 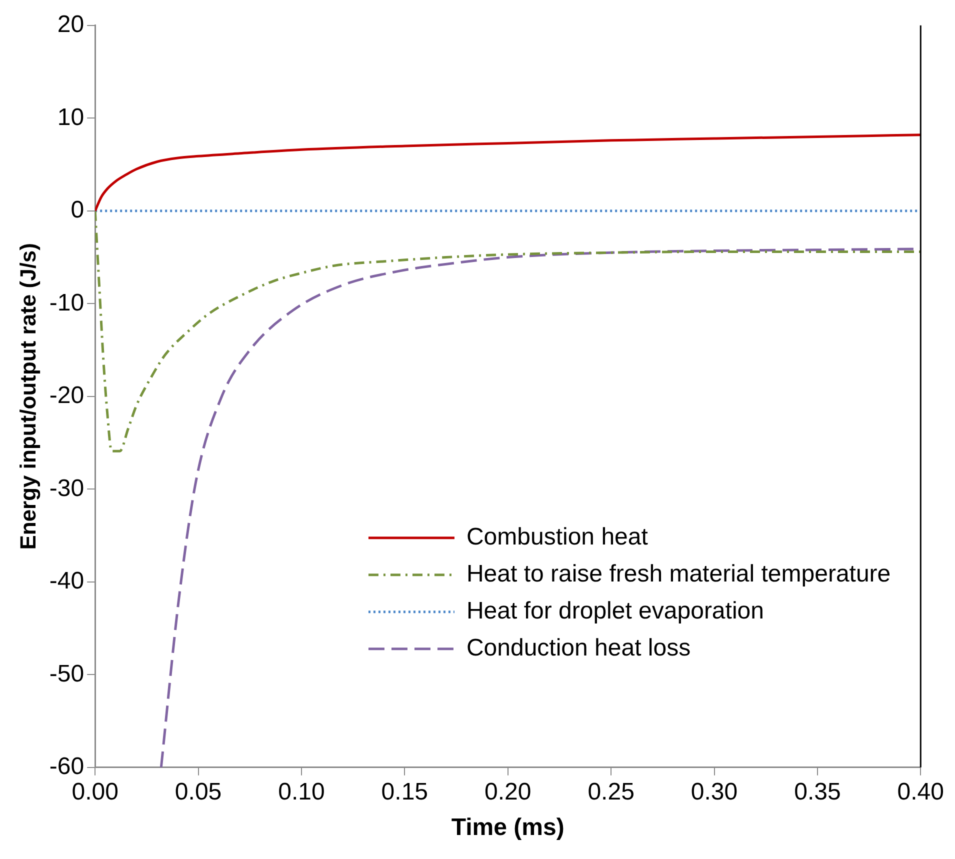 What do you see at coordinates (611, 792) in the screenshot?
I see `x-tick-label: 0.25` at bounding box center [611, 792].